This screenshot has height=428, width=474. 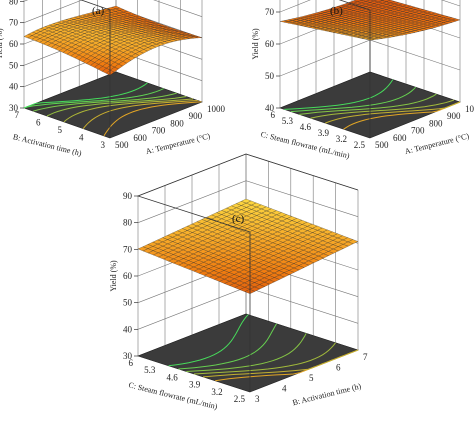 What do you see at coordinates (103, 145) in the screenshot?
I see `y-tick-label: 3` at bounding box center [103, 145].